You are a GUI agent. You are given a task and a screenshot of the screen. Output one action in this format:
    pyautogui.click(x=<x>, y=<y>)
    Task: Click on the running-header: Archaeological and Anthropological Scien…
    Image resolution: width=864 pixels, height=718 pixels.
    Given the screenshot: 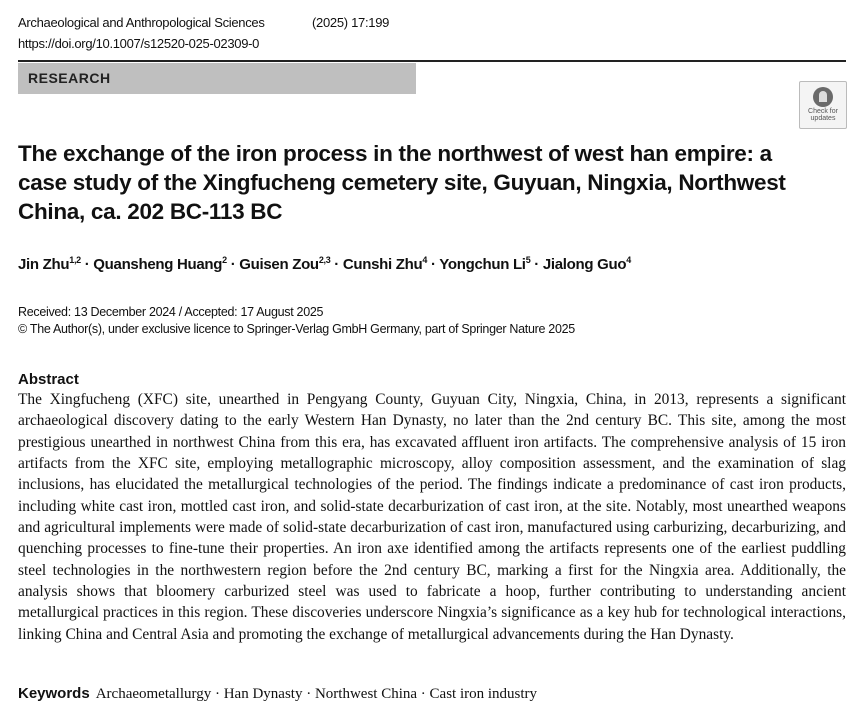 What is the action you would take?
    pyautogui.click(x=203, y=33)
    